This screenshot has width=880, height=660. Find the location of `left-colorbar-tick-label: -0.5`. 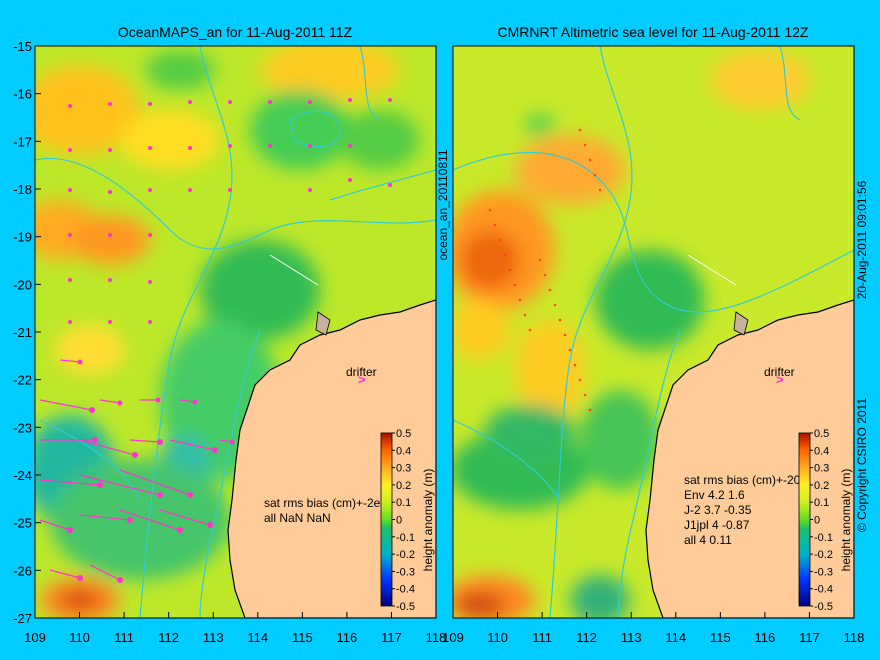

left-colorbar-tick-label: -0.5 is located at coordinates (405, 607).